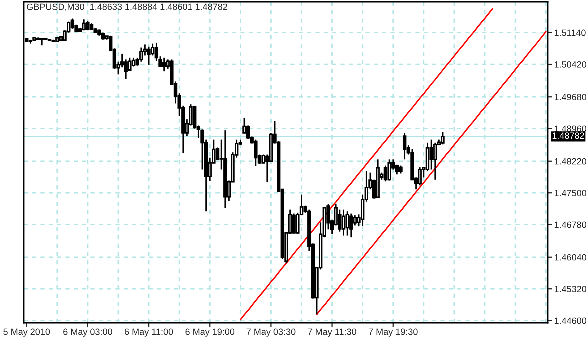 Image resolution: width=586 pixels, height=340 pixels. I want to click on y-tick-label: 1.51140, so click(570, 33).